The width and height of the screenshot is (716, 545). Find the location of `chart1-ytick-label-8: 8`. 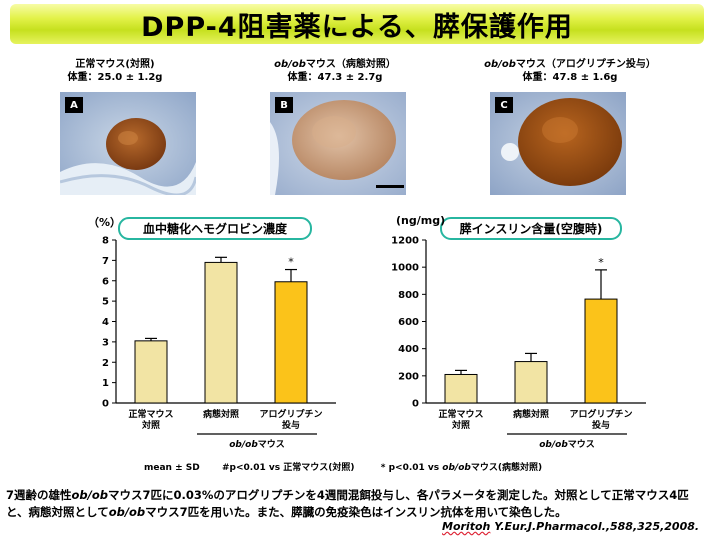

chart1-ytick-label-8: 8 is located at coordinates (105, 241).